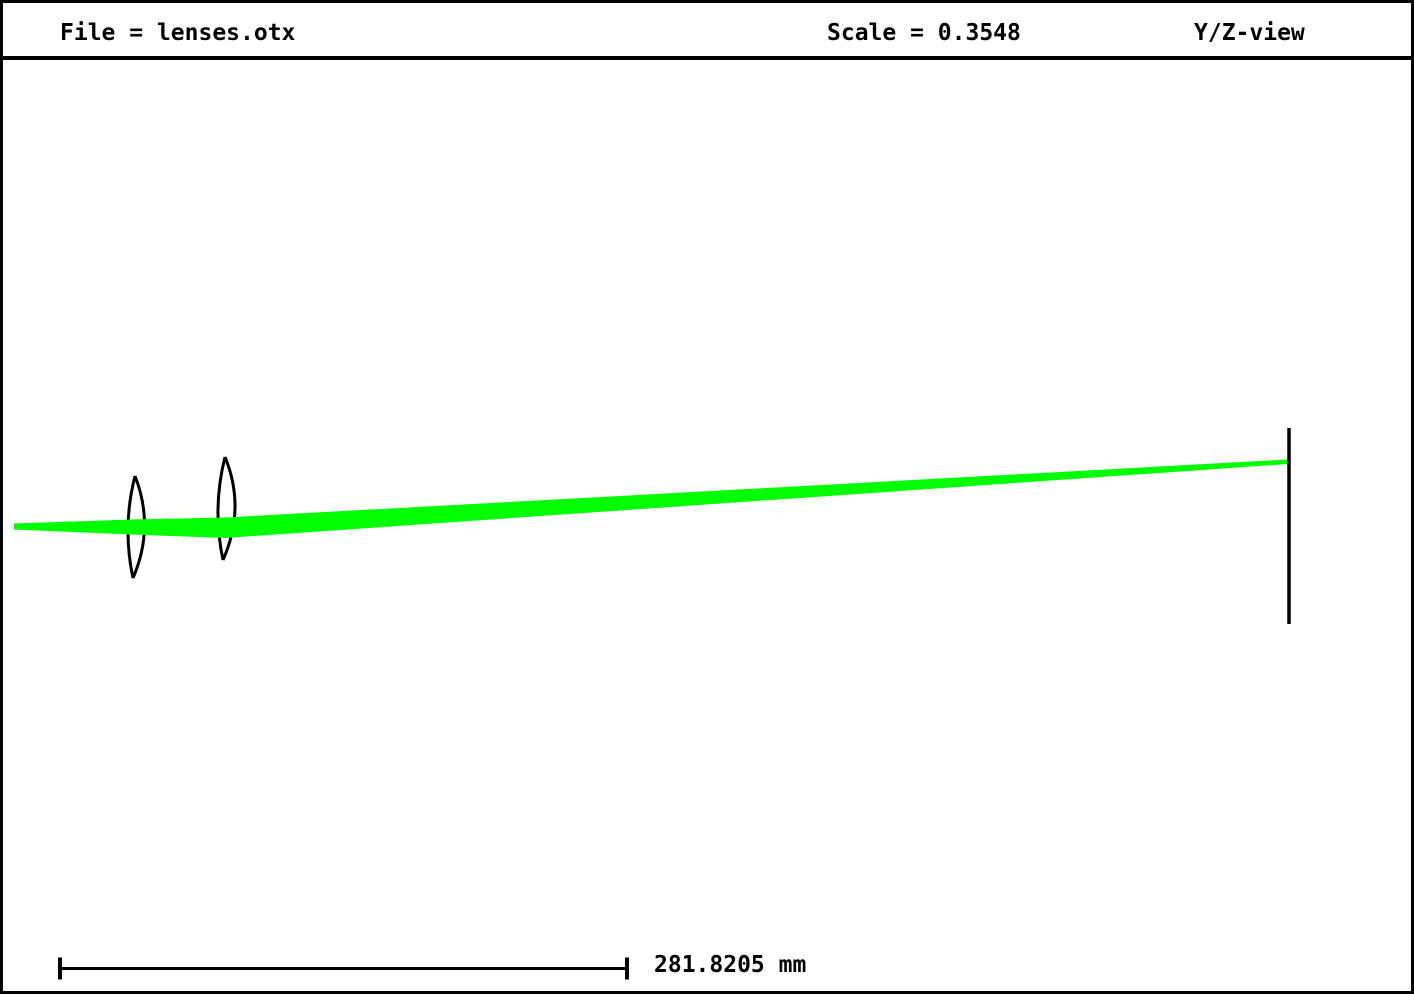 The height and width of the screenshot is (997, 1414). I want to click on file-name-label: File = lenses.otx, so click(178, 33).